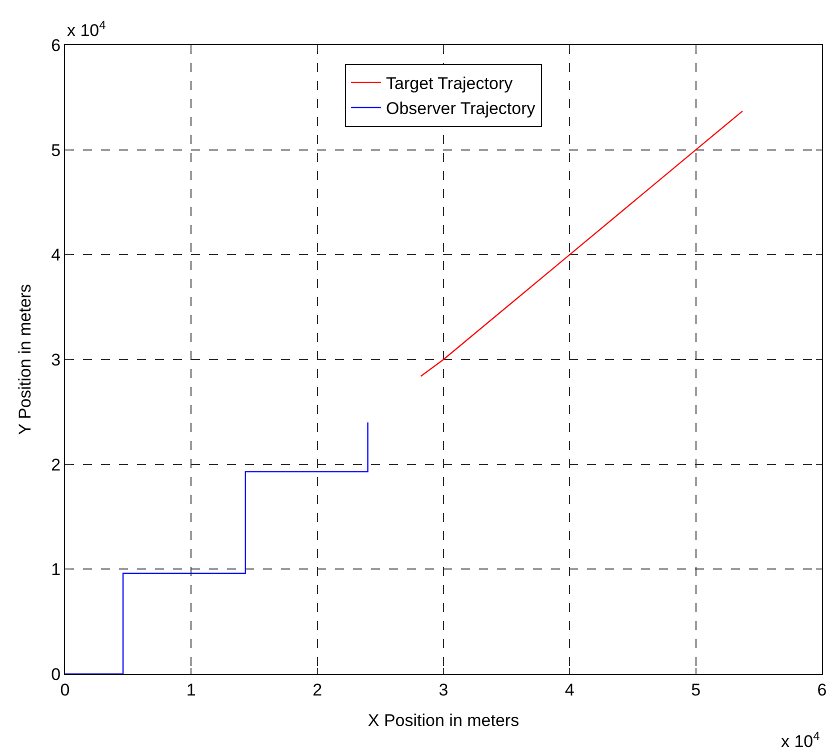 The height and width of the screenshot is (749, 839). What do you see at coordinates (56, 45) in the screenshot?
I see `y-tick-label: 6` at bounding box center [56, 45].